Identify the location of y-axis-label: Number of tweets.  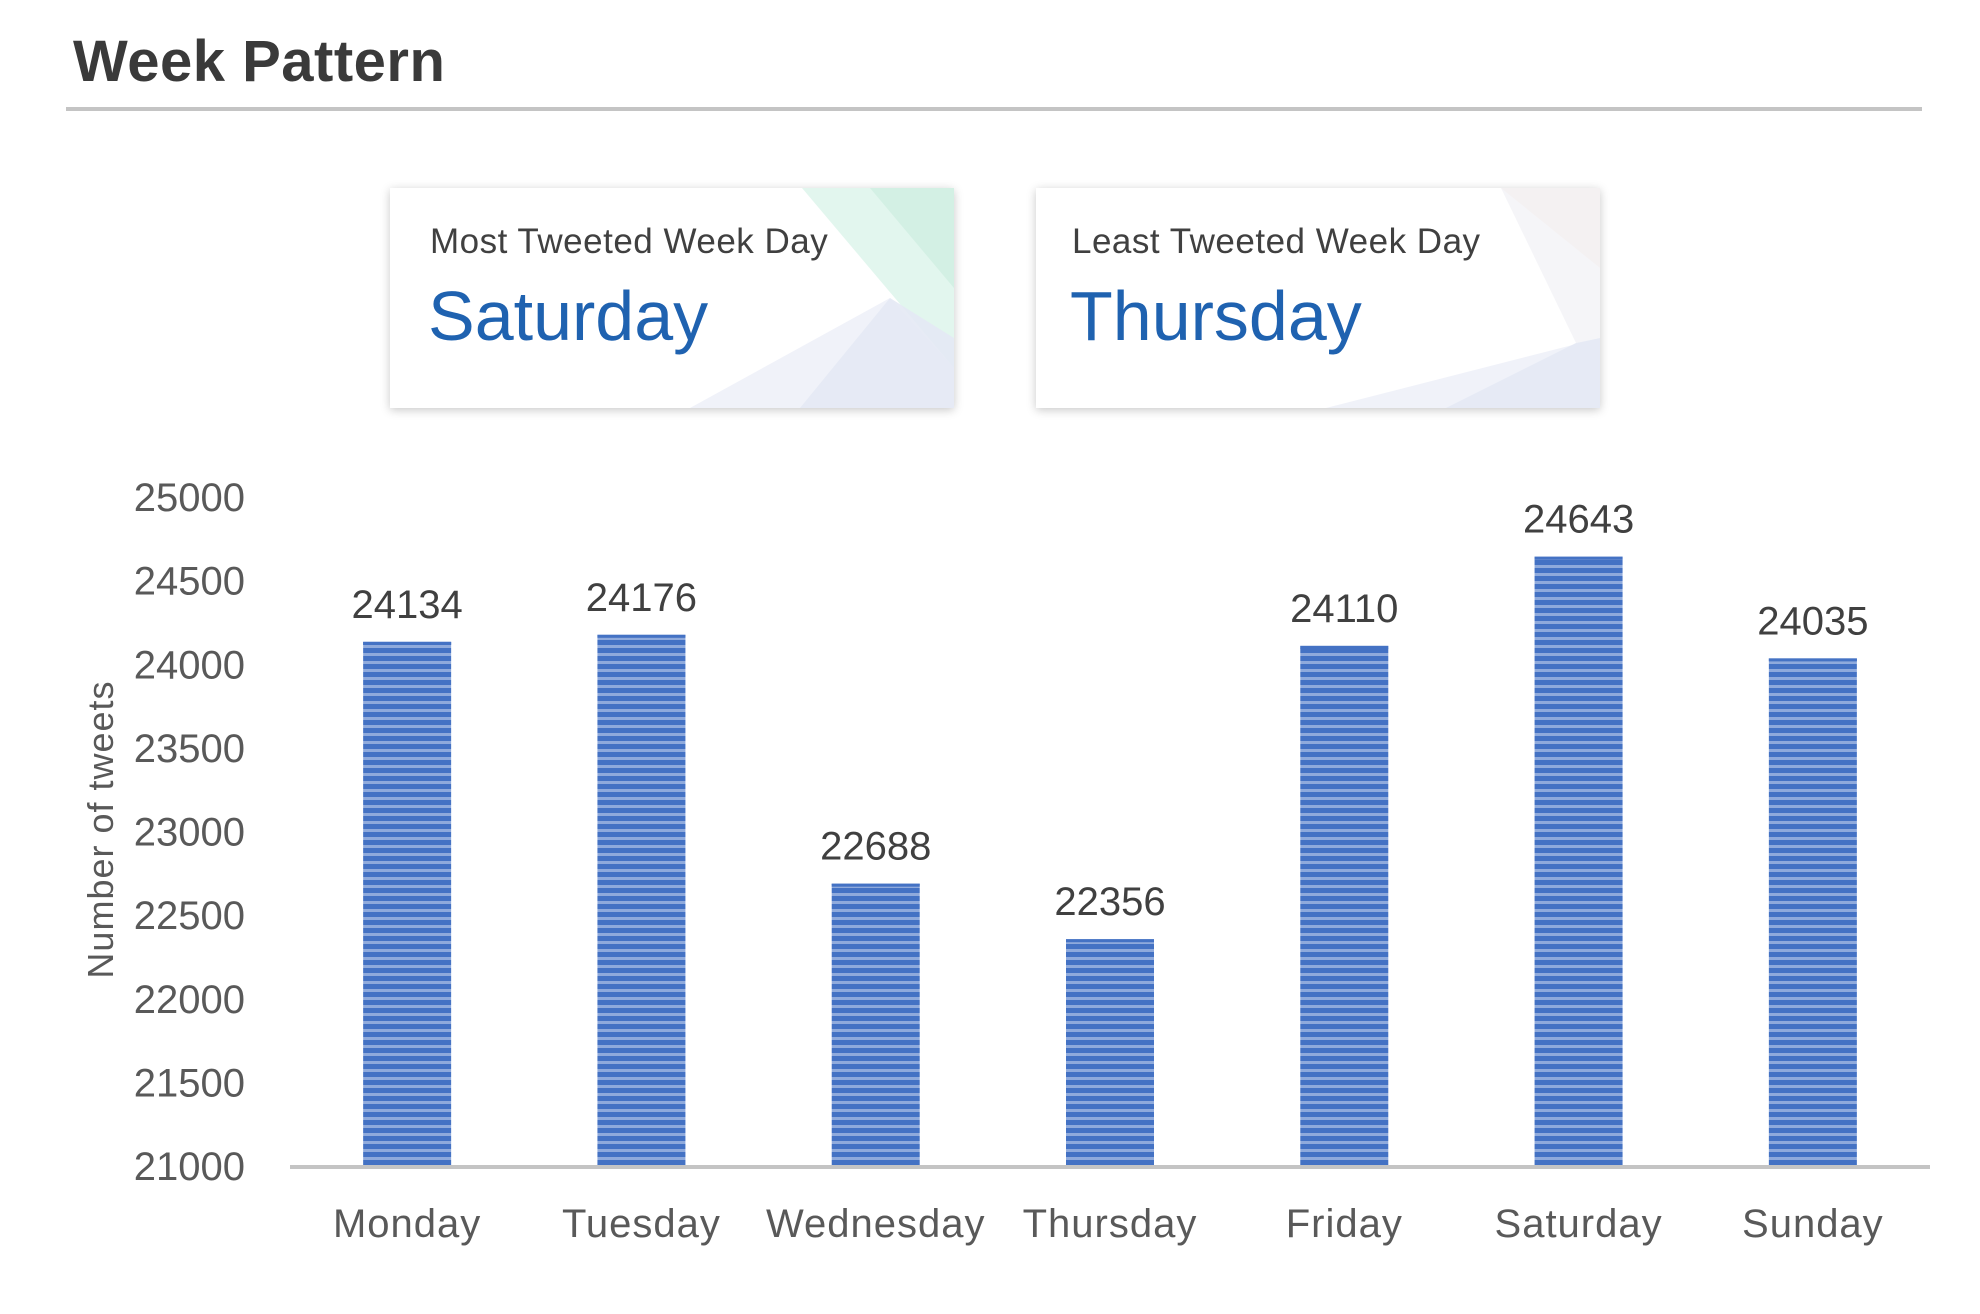
(100, 829).